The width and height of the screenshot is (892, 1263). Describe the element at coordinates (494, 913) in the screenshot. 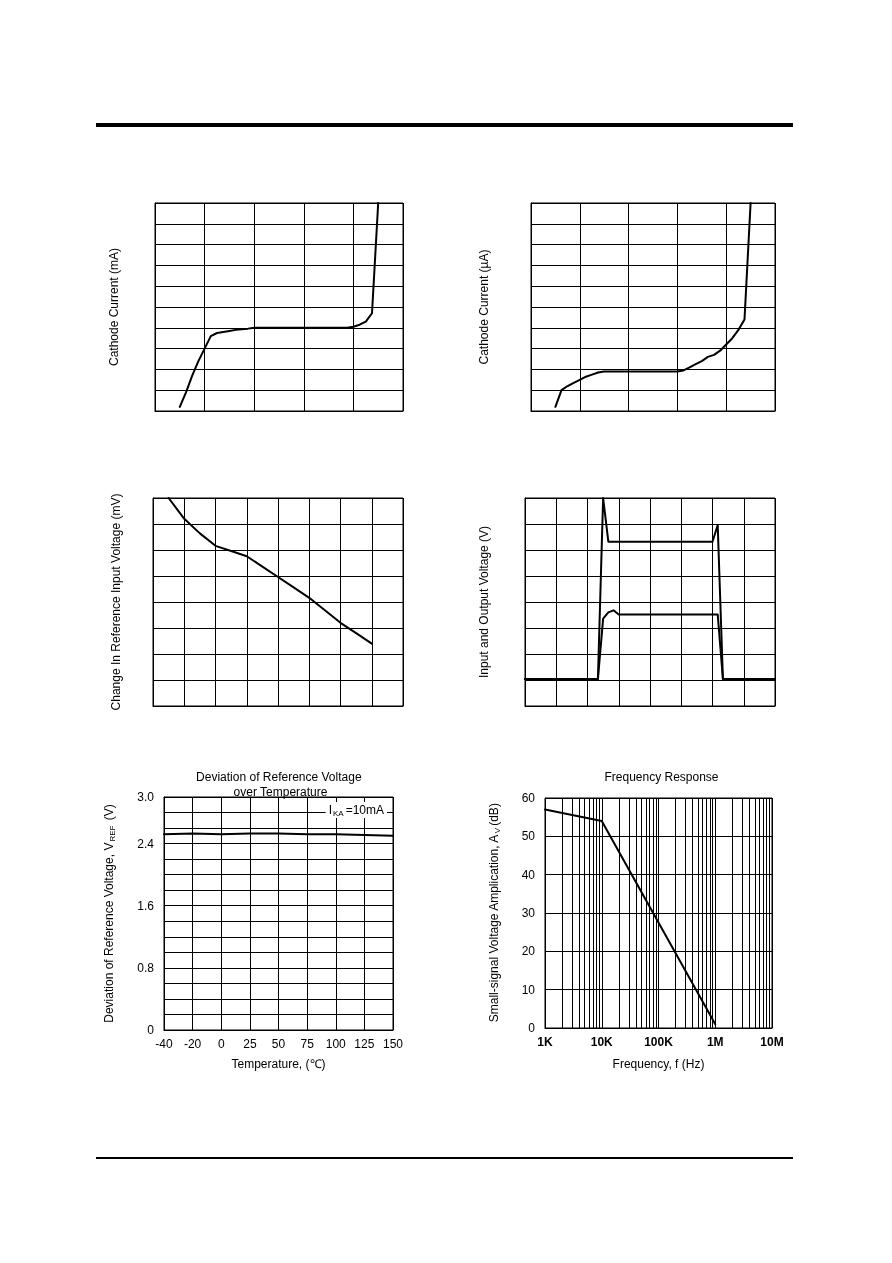

I see `y-axis-title: Small-signal Voltage Amplication, AV(dB)` at that location.